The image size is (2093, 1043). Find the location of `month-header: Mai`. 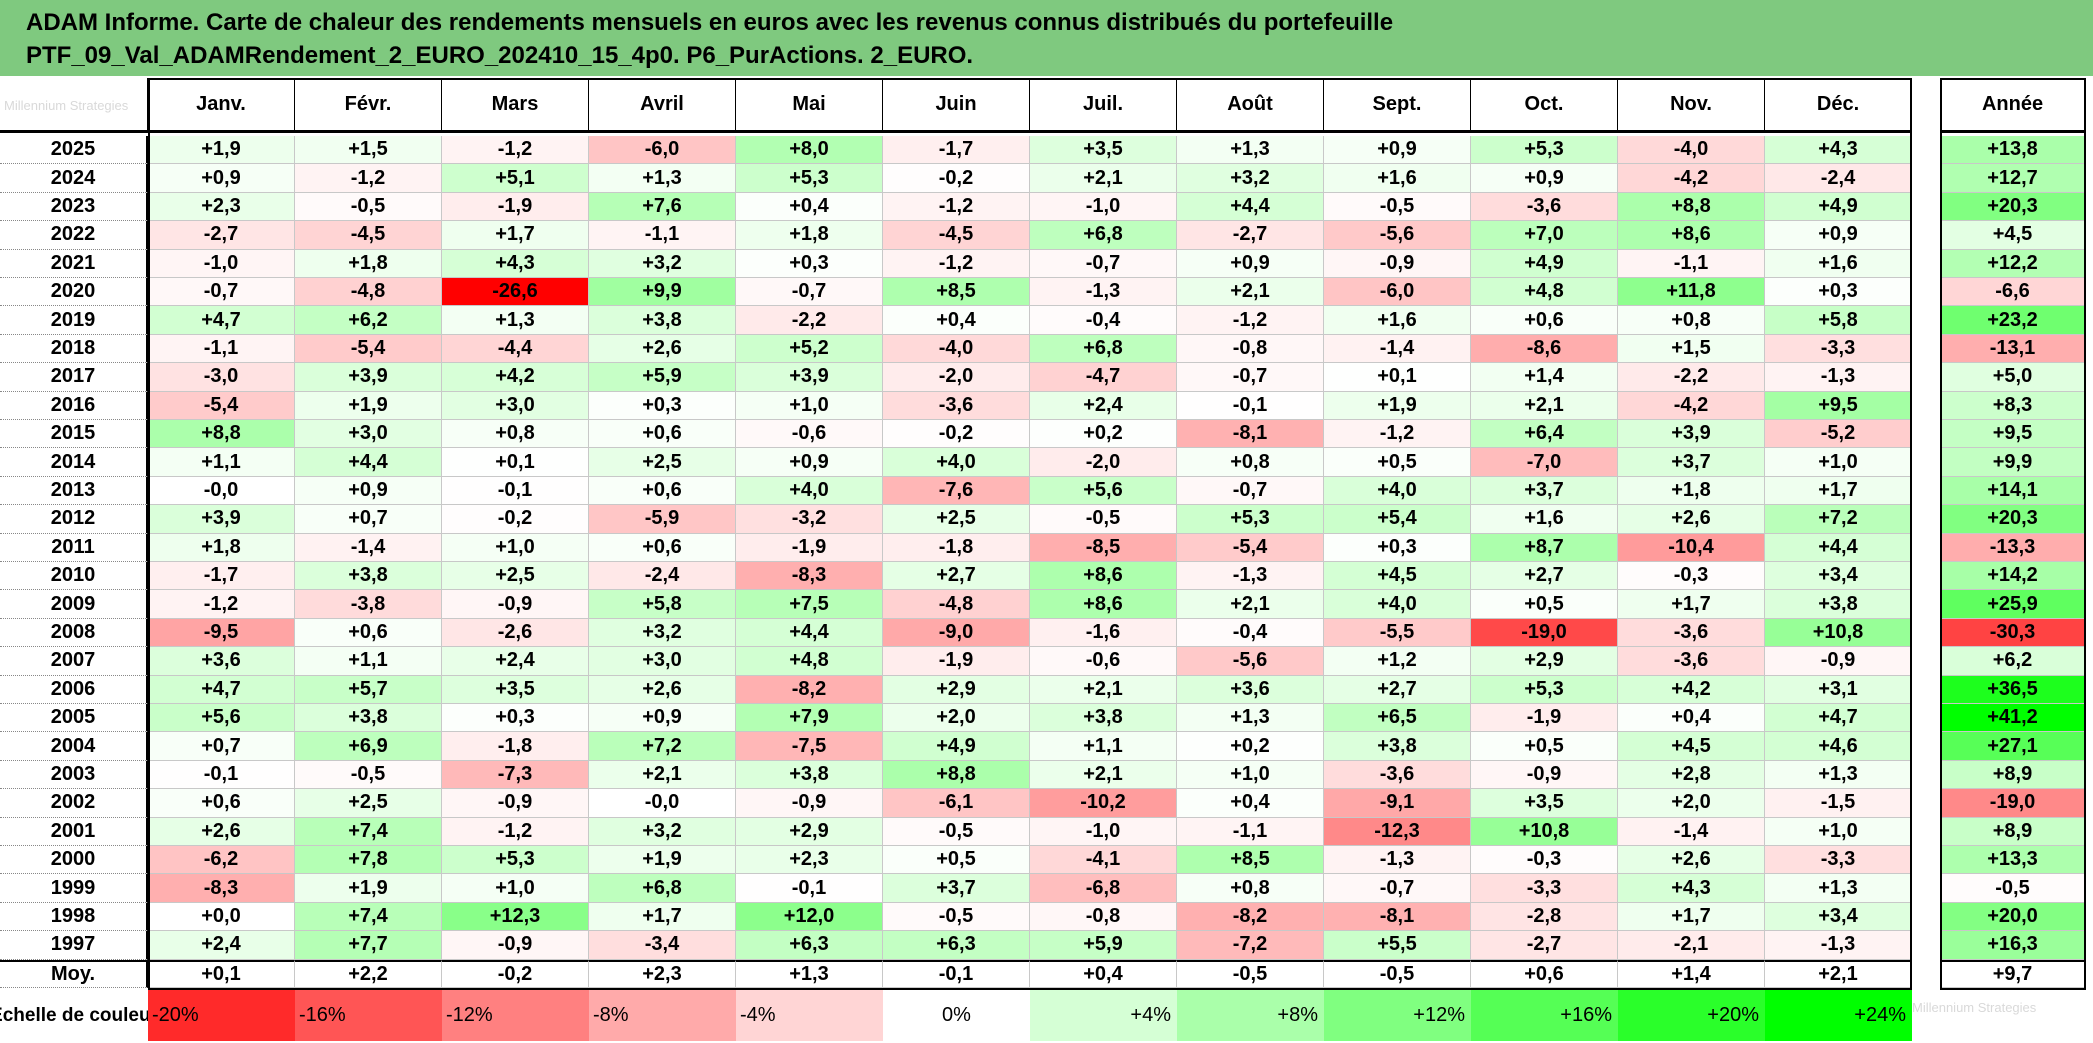

month-header: Mai is located at coordinates (809, 105).